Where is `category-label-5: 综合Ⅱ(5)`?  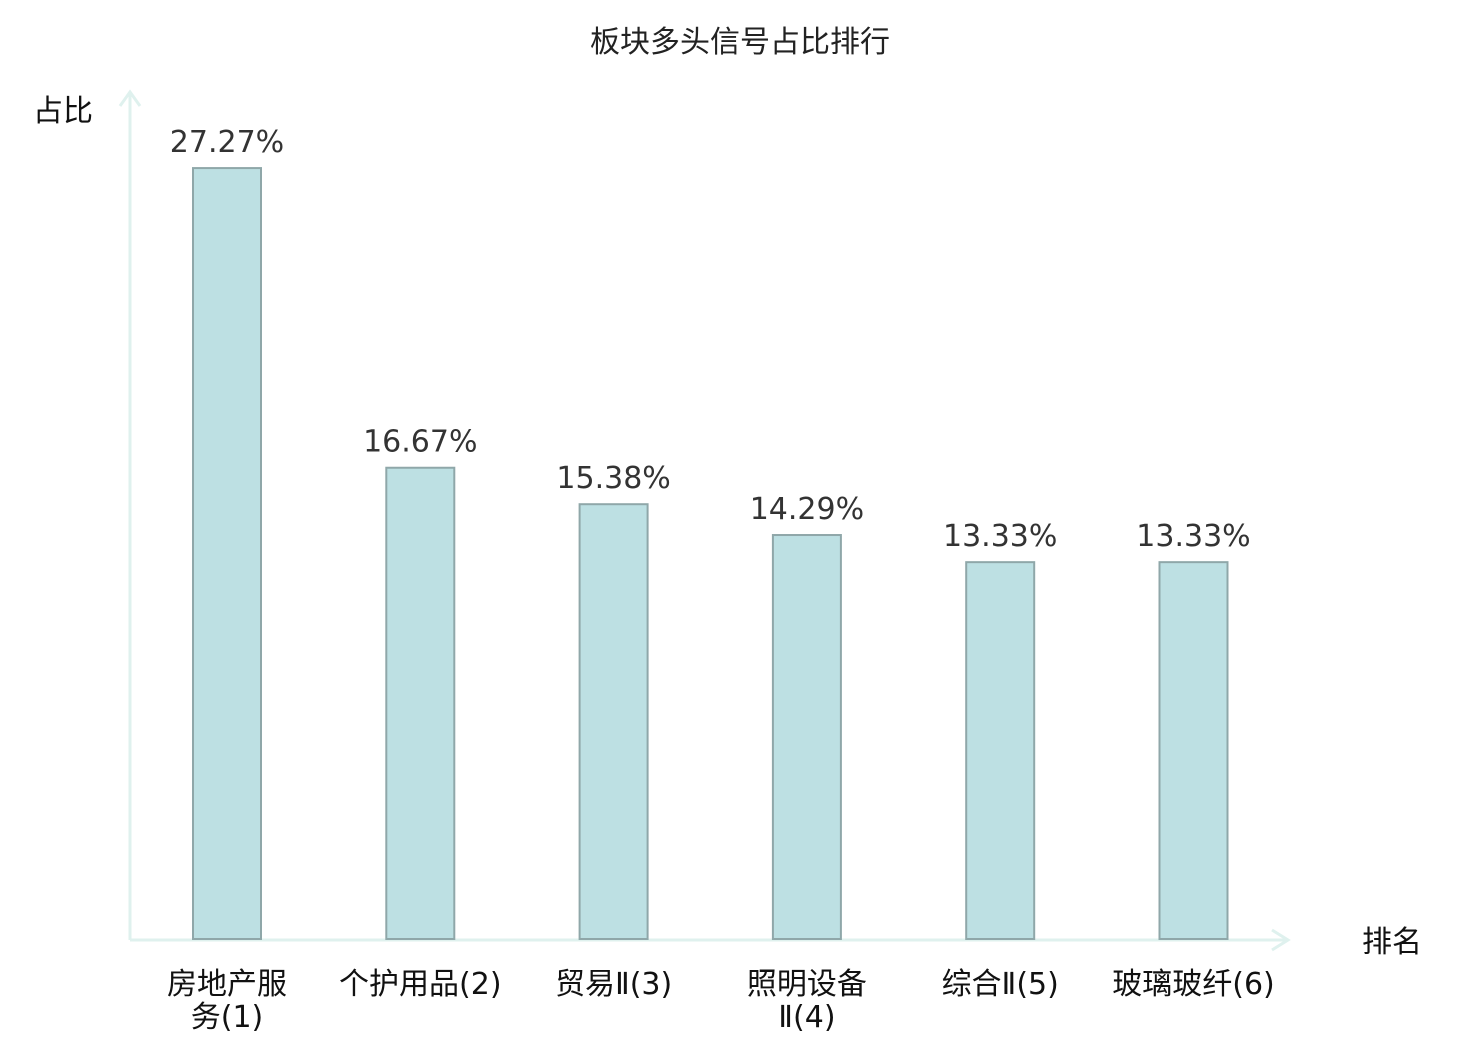
category-label-5: 综合Ⅱ(5) is located at coordinates (1000, 984).